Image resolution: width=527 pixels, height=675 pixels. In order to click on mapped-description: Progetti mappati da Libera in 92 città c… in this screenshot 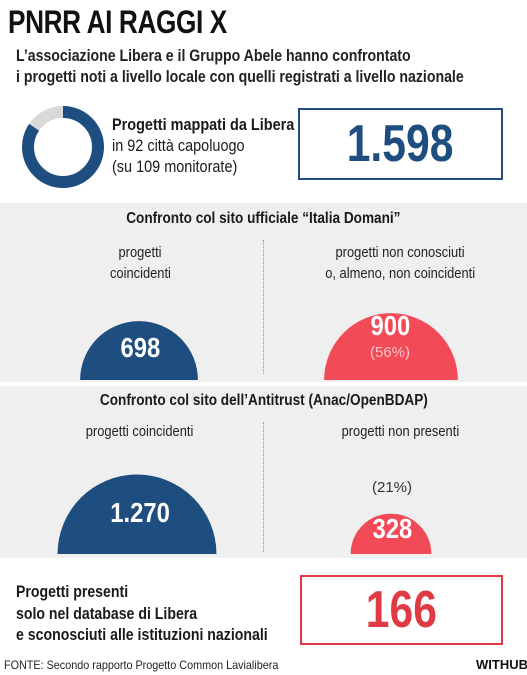, I will do `click(203, 145)`.